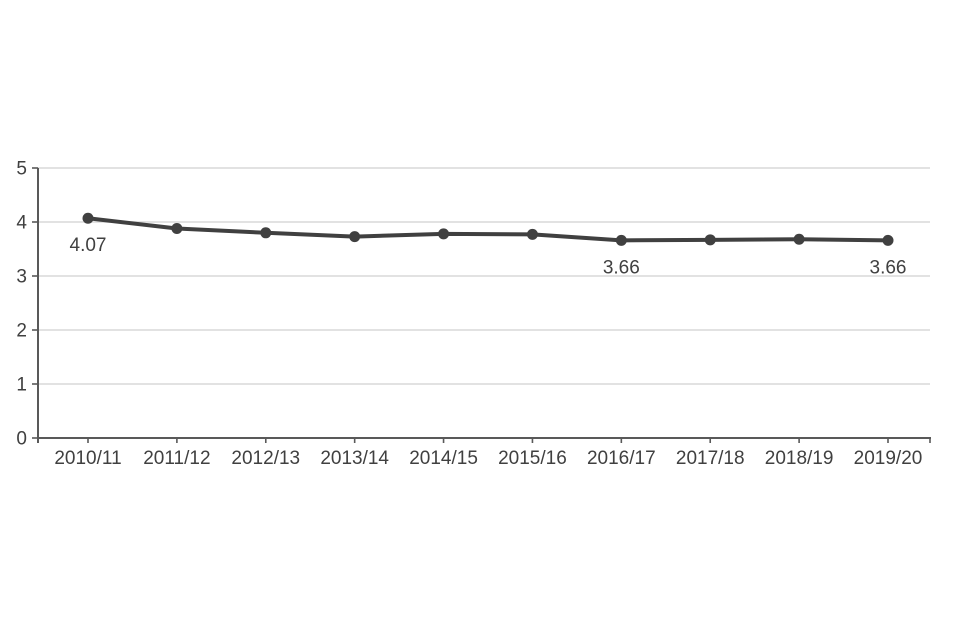 The height and width of the screenshot is (640, 960). I want to click on data-line, so click(488, 229).